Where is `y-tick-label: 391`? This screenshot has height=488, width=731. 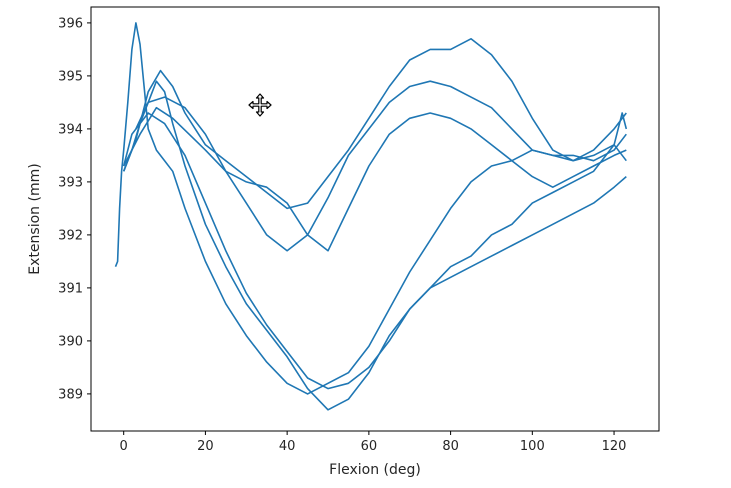
y-tick-label: 391 is located at coordinates (70, 288).